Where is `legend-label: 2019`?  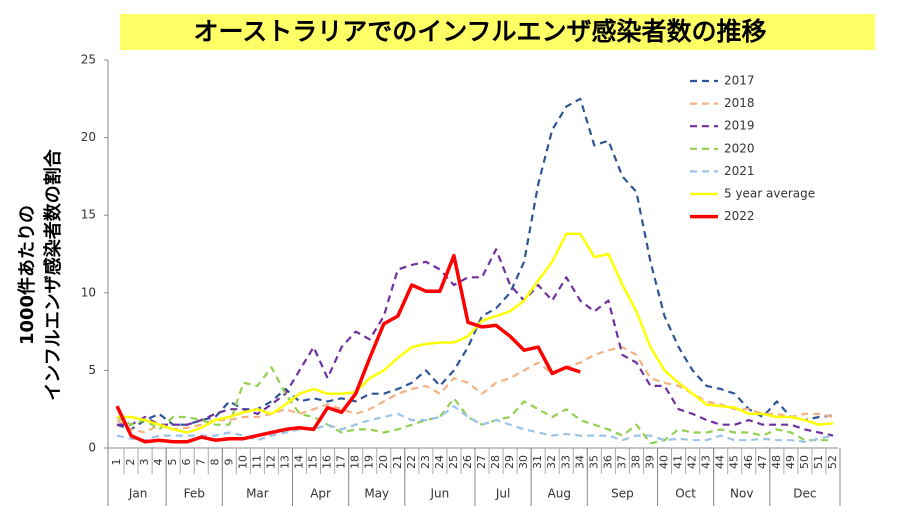 legend-label: 2019 is located at coordinates (739, 126).